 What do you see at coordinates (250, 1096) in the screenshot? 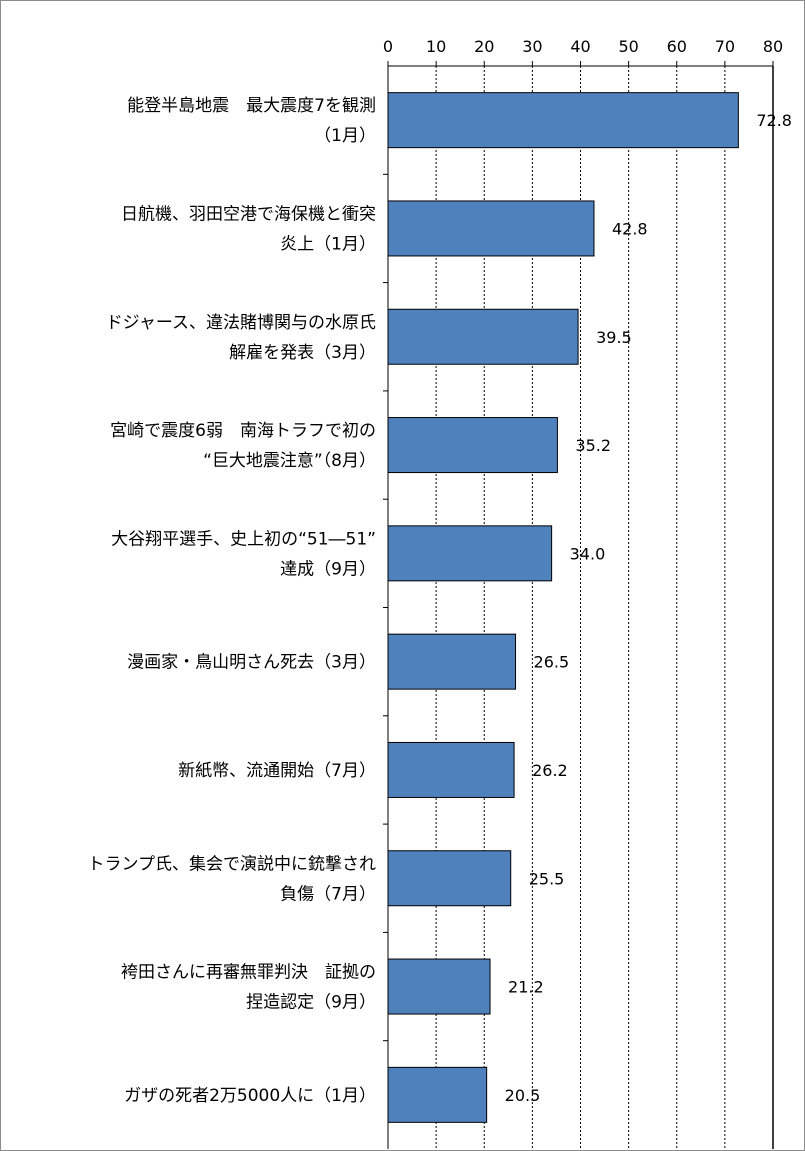
I see `category-label: ガザの死者2万5000人に（1月）` at bounding box center [250, 1096].